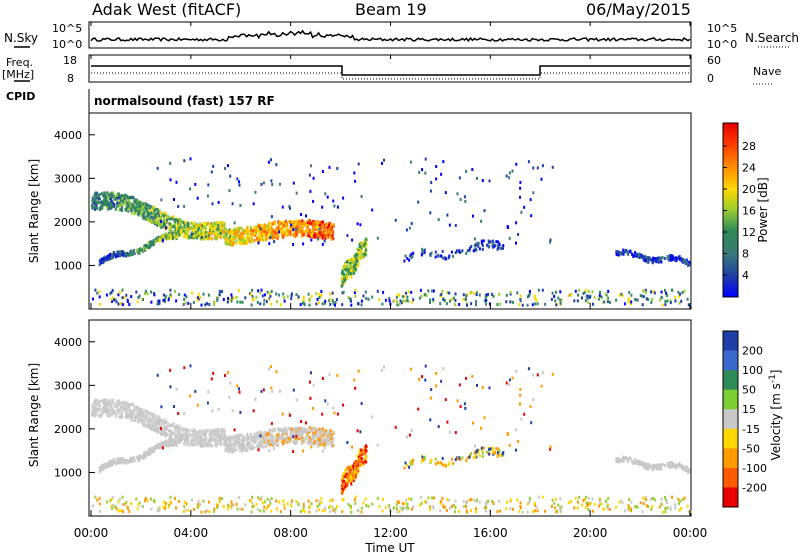 This screenshot has width=800, height=554. Describe the element at coordinates (749, 232) in the screenshot. I see `colorbar-tick-label: 12` at that location.